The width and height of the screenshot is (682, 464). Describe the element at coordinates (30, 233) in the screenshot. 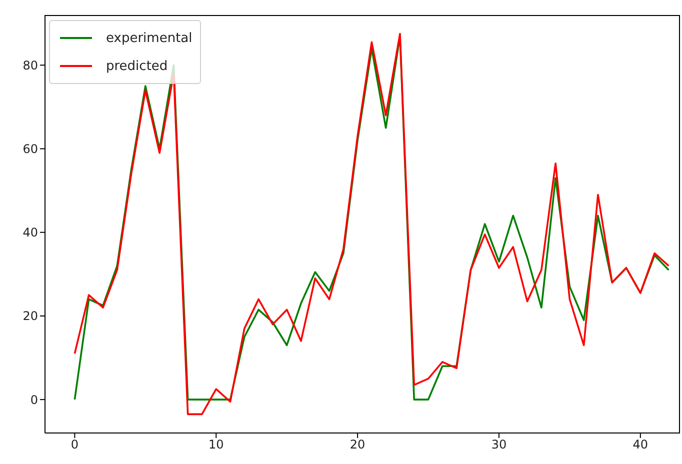

I see `y-tick-label: 40` at that location.